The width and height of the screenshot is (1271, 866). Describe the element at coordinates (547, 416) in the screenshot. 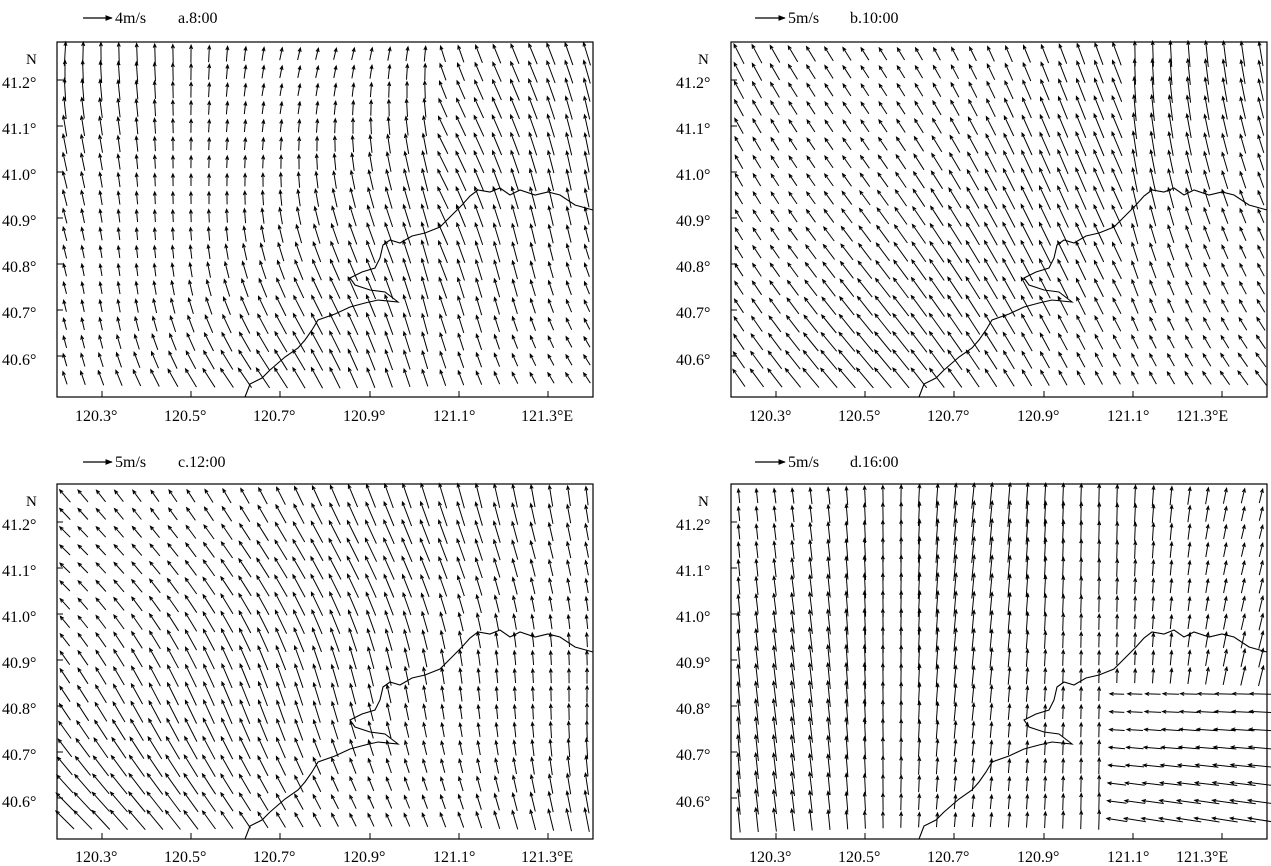

I see `x-tick-label: 121.3°E` at that location.